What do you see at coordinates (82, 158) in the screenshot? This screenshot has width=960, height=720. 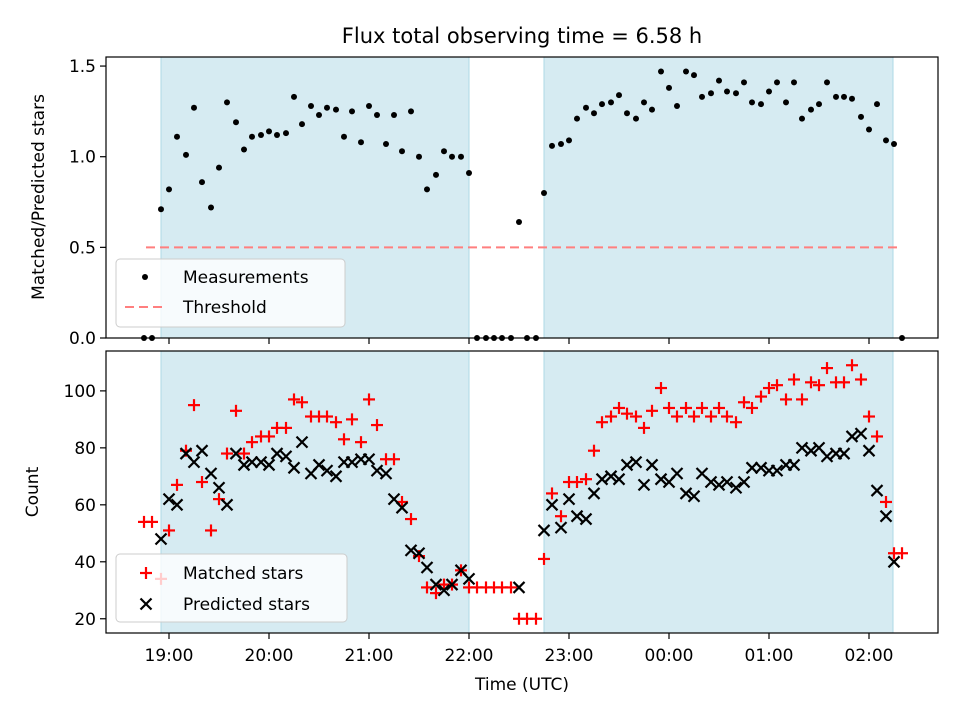 I see `y-tick-label: 1.0` at bounding box center [82, 158].